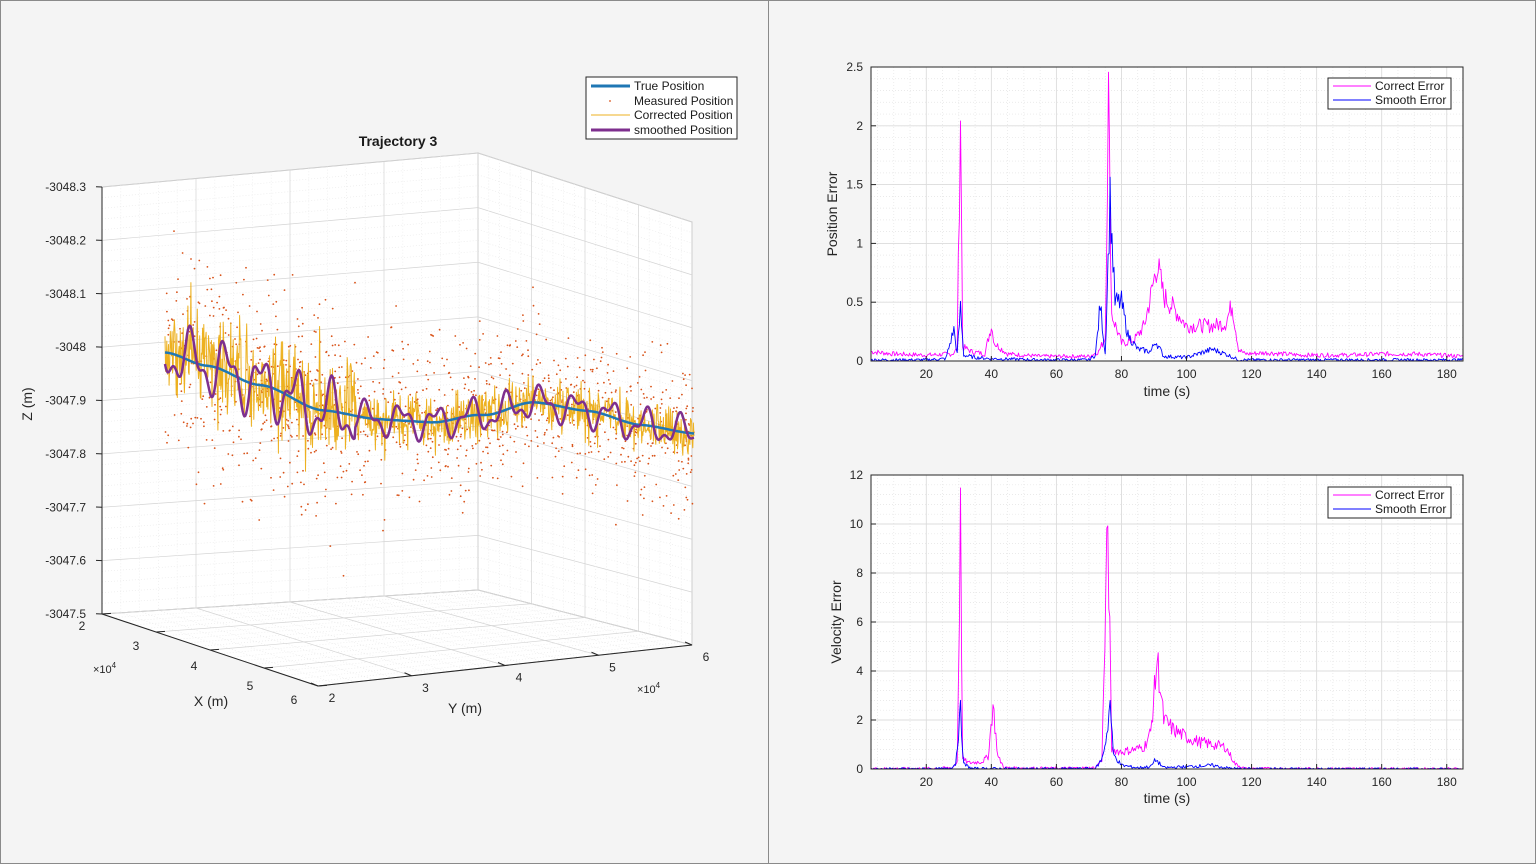 This screenshot has height=864, width=1536. I want to click on floor-gridline-y, so click(454, 629).